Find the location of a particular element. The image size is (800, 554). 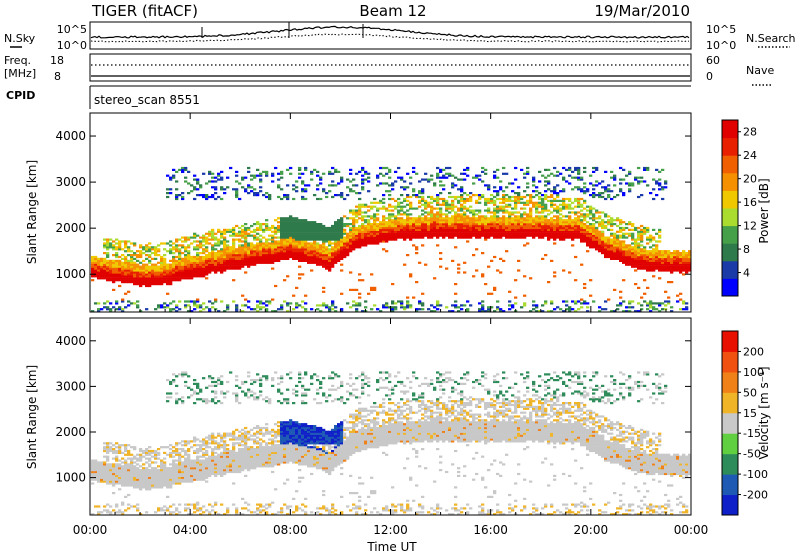

colorbar-swatch is located at coordinates (730, 199).